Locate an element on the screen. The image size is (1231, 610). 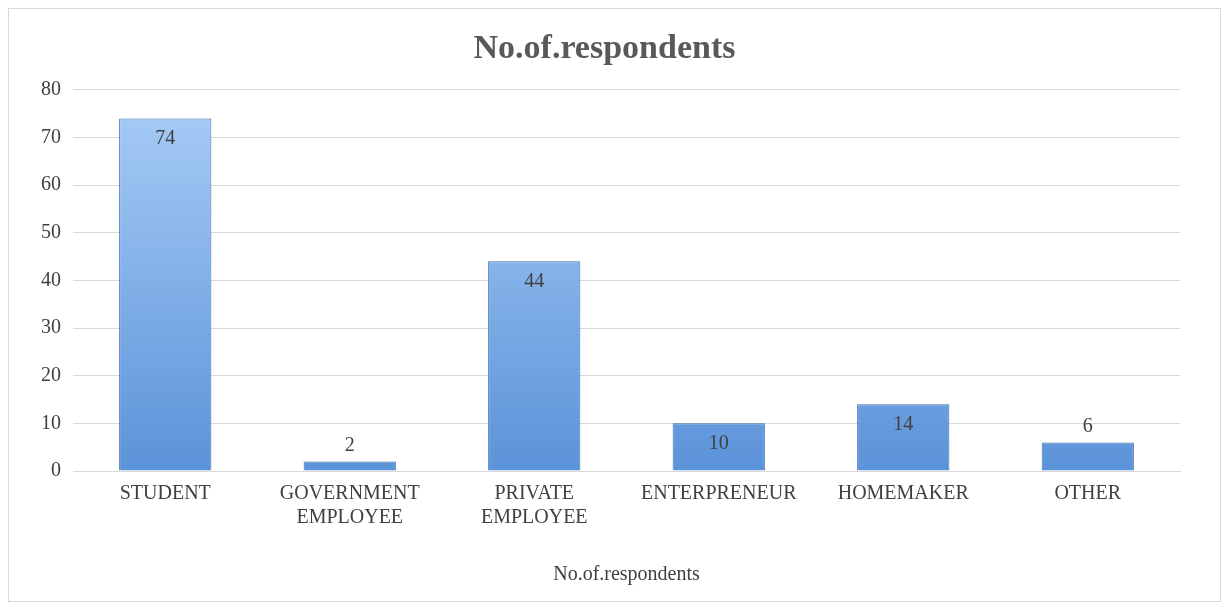
y-tick-label: 60 is located at coordinates (51, 183).